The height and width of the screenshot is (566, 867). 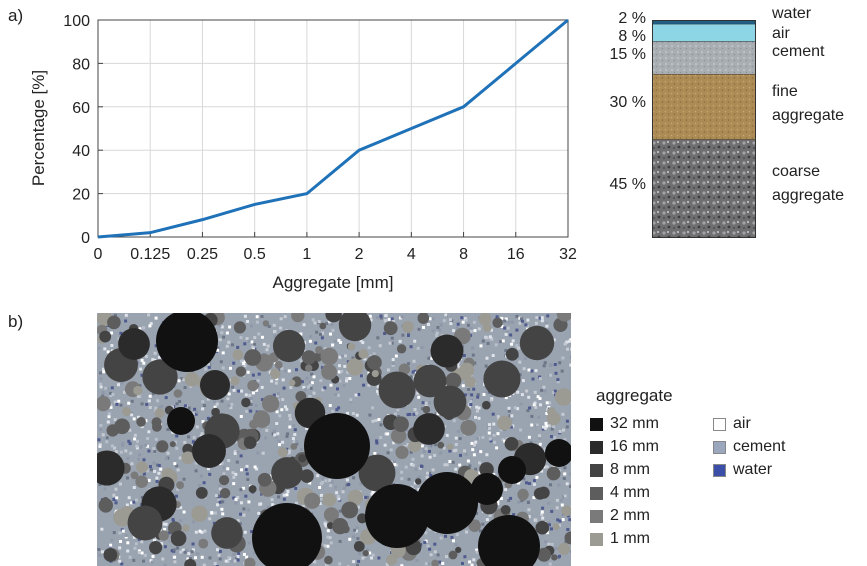 What do you see at coordinates (808, 92) in the screenshot?
I see `fine-line-1: fine` at bounding box center [808, 92].